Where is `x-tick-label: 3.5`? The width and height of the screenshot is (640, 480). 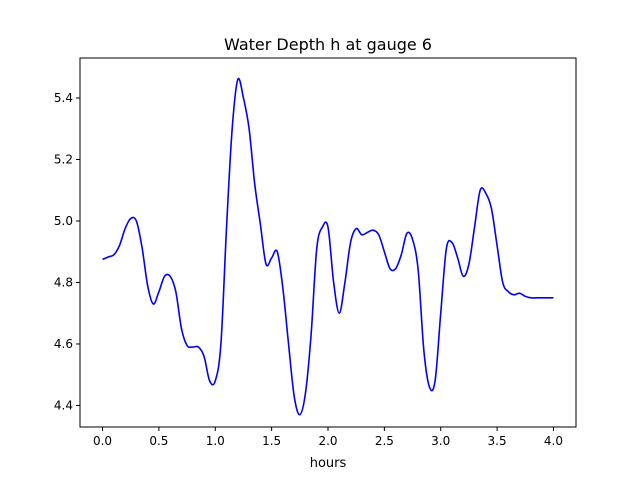 x-tick-label: 3.5 is located at coordinates (497, 441).